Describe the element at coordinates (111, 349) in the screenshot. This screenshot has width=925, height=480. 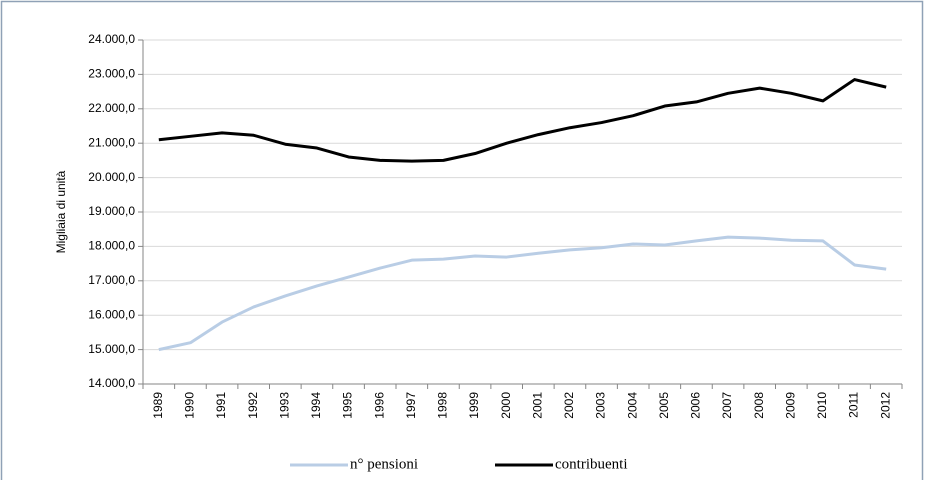
I see `y-tick-label: 15.000,0` at that location.